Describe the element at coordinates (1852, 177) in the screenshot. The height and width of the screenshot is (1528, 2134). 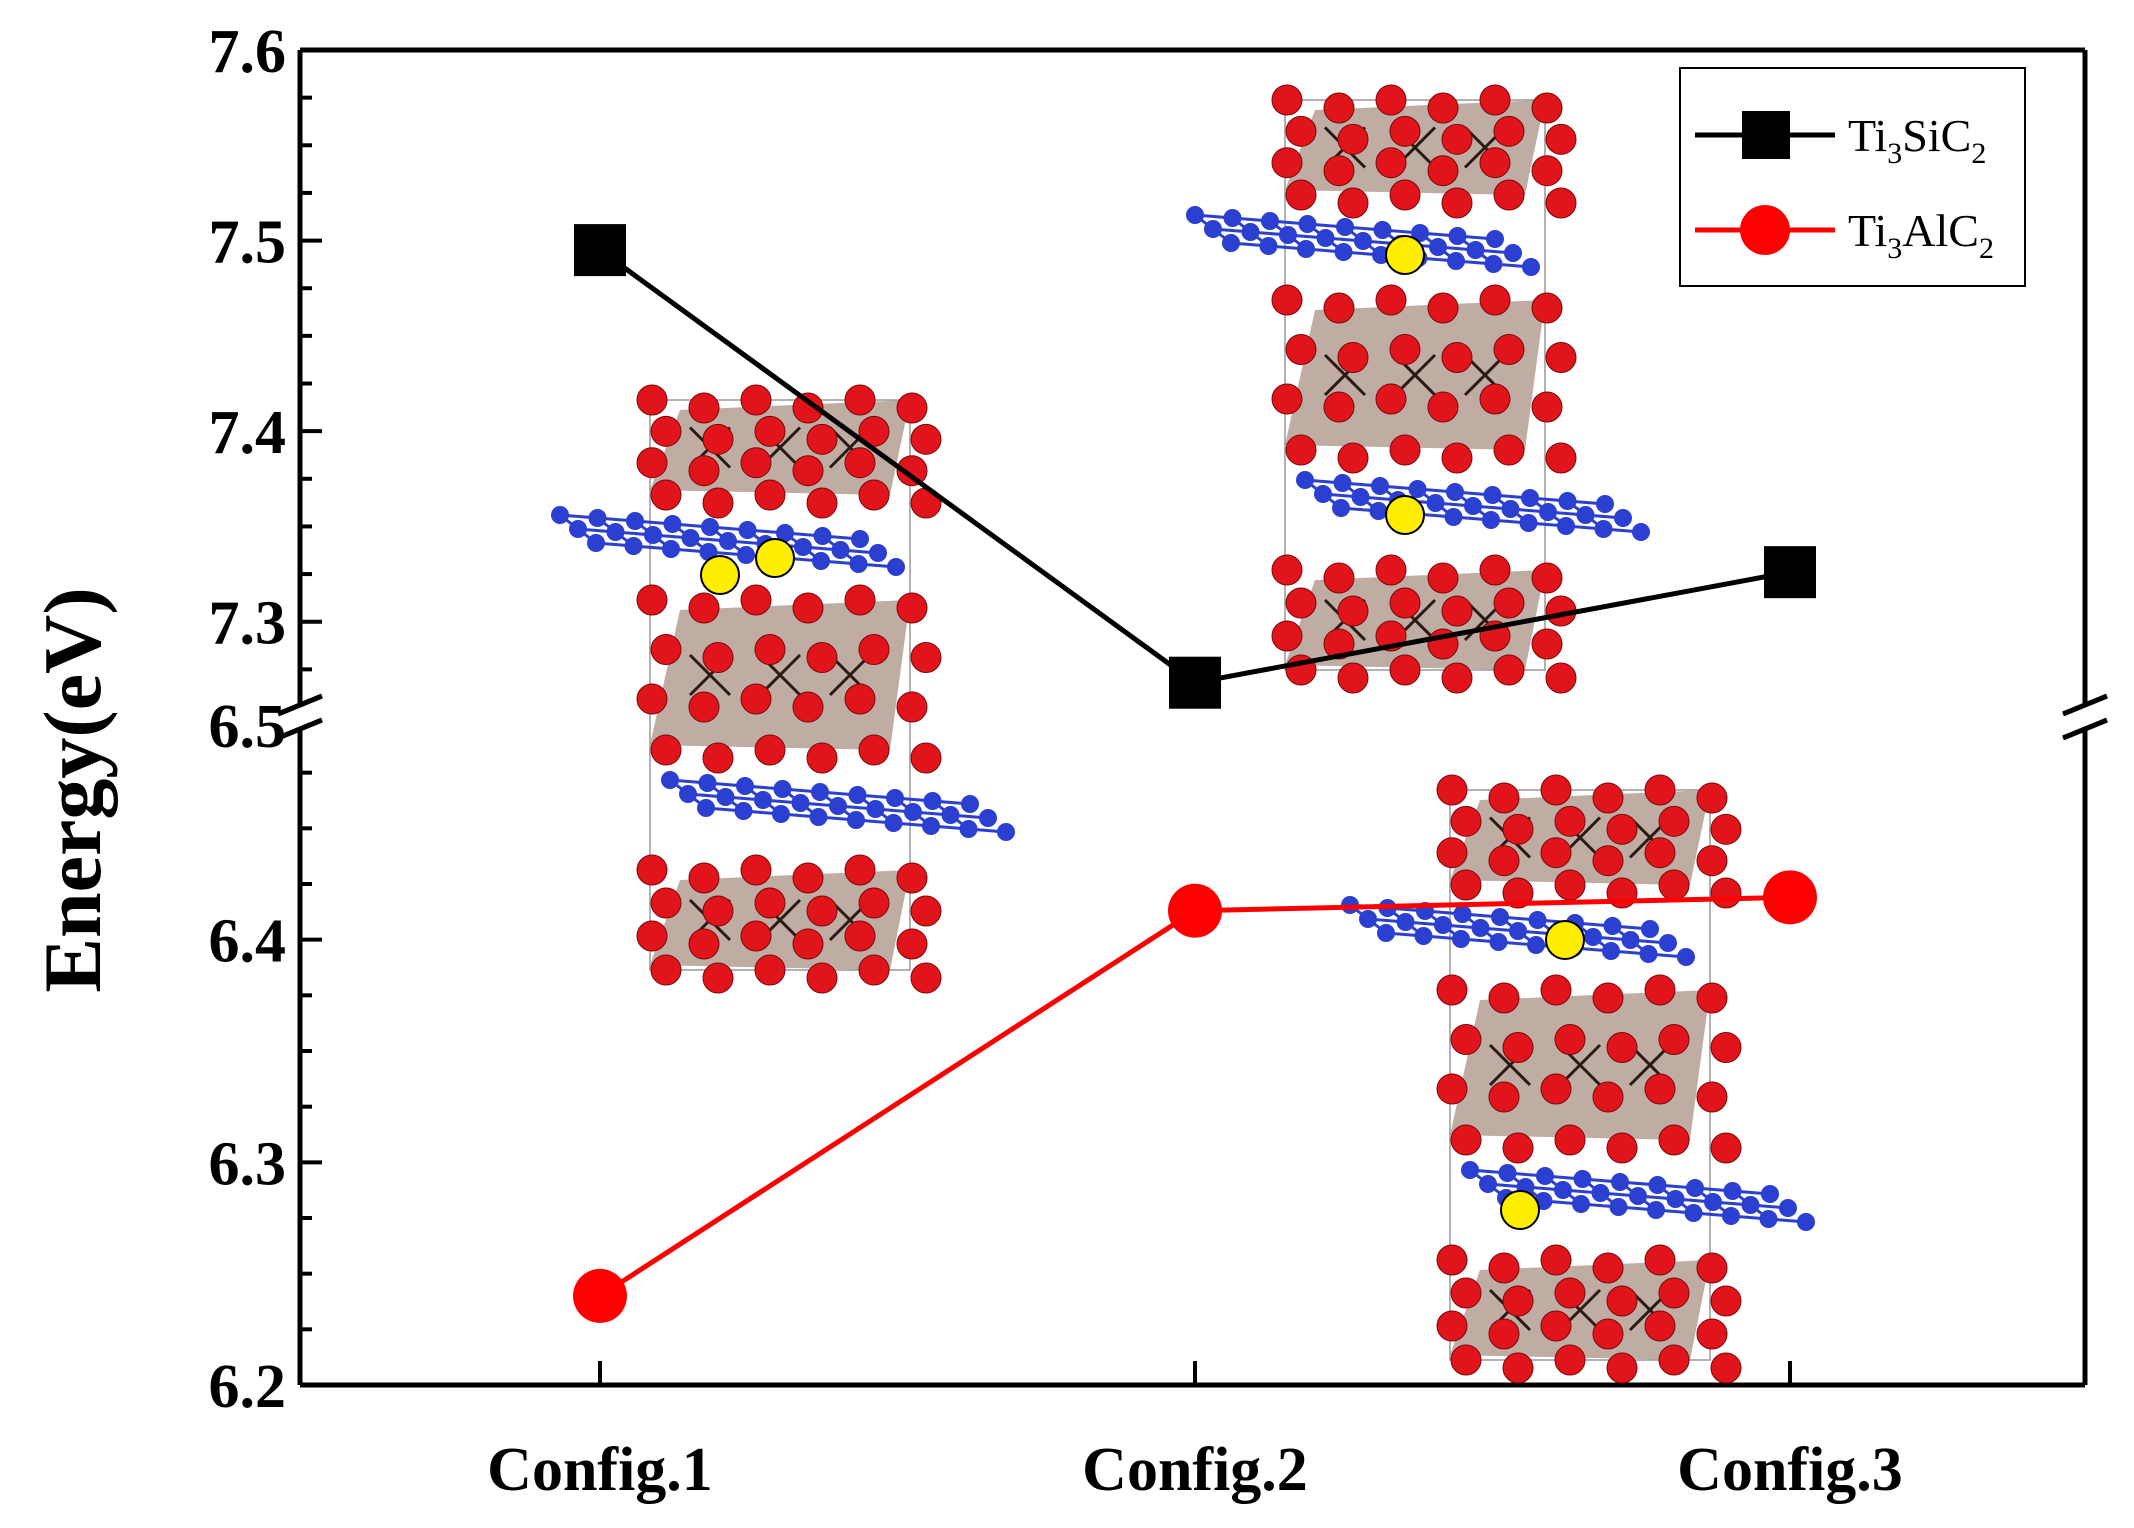
I see `legend: Ti3SiC2 Ti3AlC2` at that location.